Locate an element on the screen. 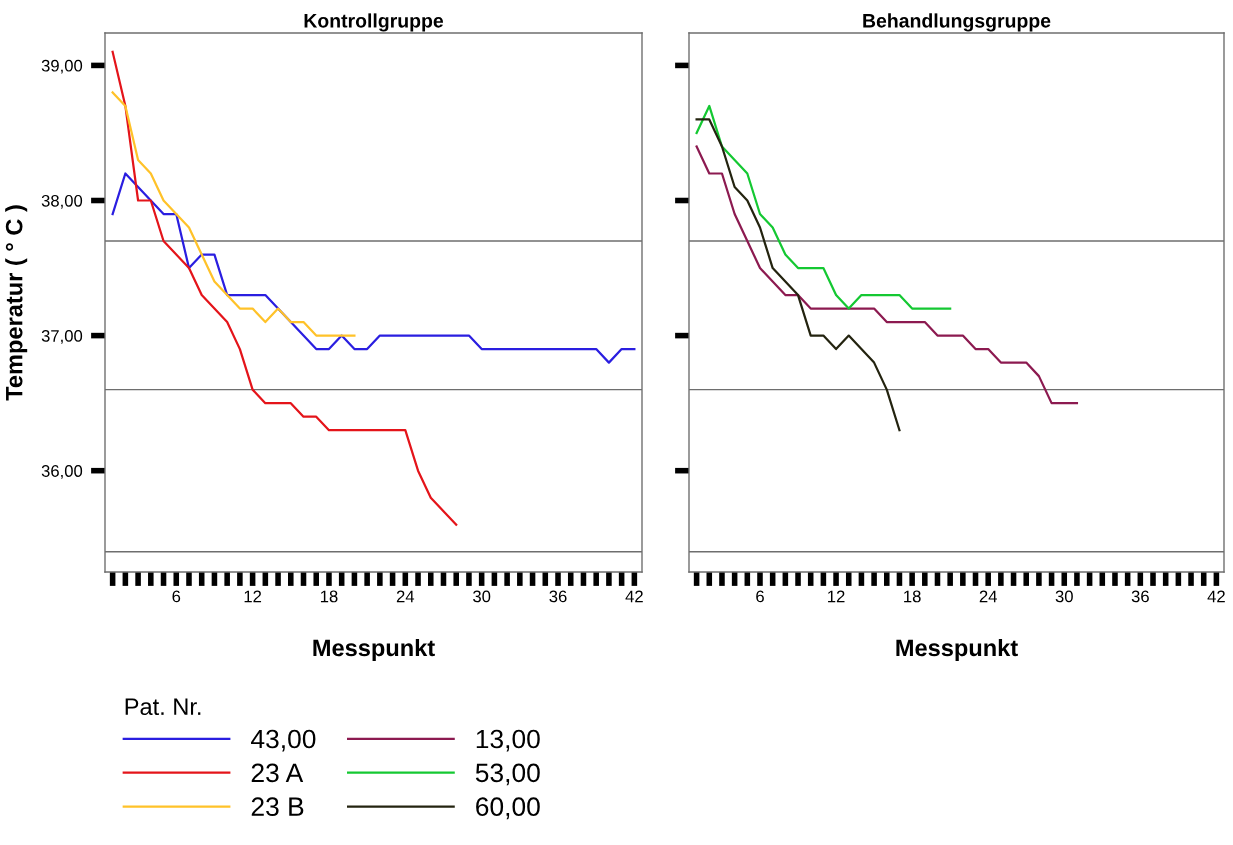 This screenshot has height=845, width=1233. legend-label: 60,00 is located at coordinates (508, 808).